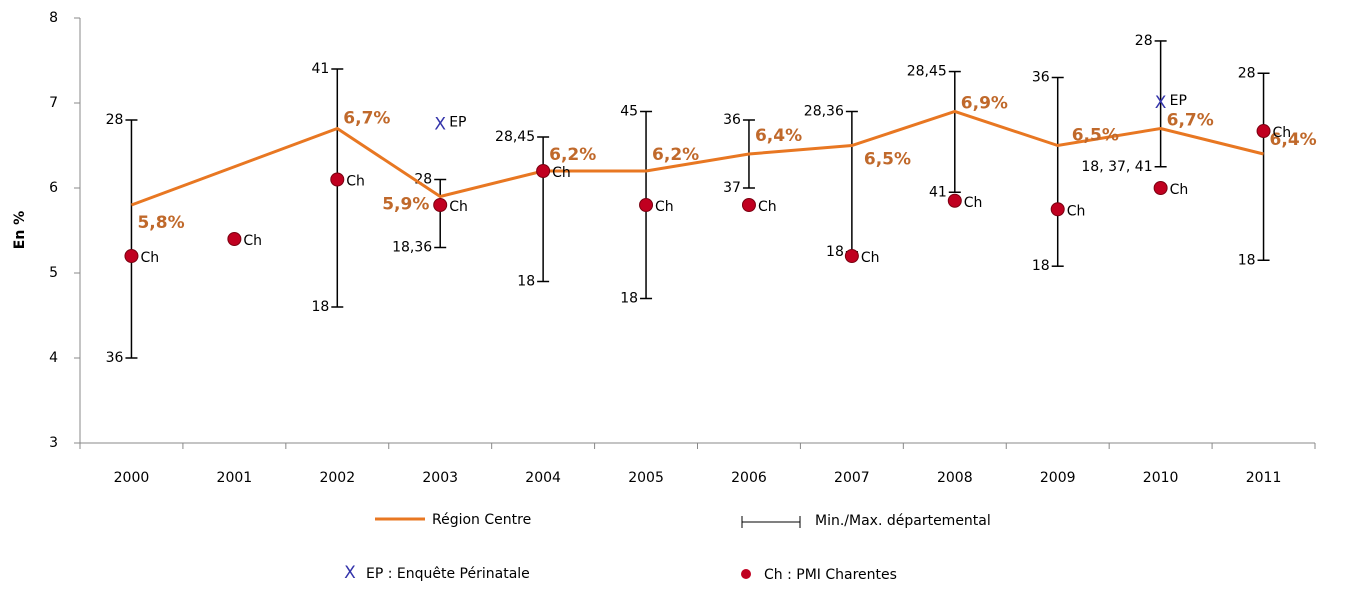 The height and width of the screenshot is (591, 1346). Describe the element at coordinates (53, 18) in the screenshot. I see `y-tick-label: 8` at that location.